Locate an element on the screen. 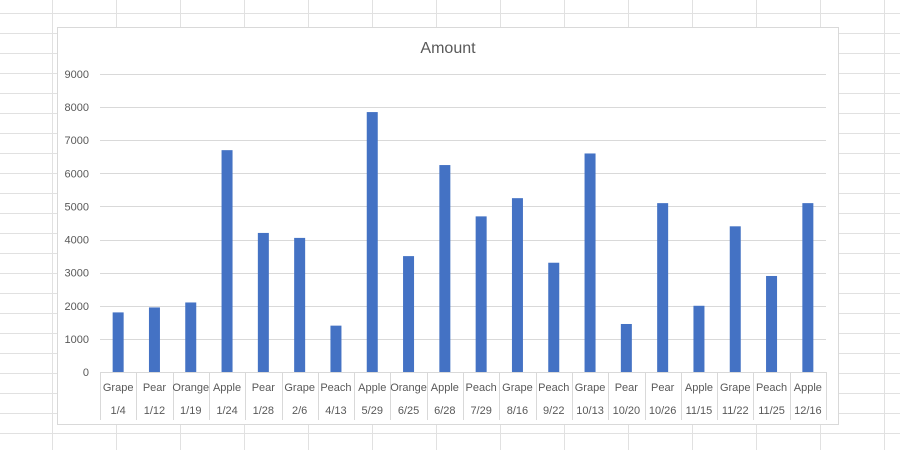 This screenshot has height=450, width=900. x-category-date-label: 1/24 is located at coordinates (226, 411).